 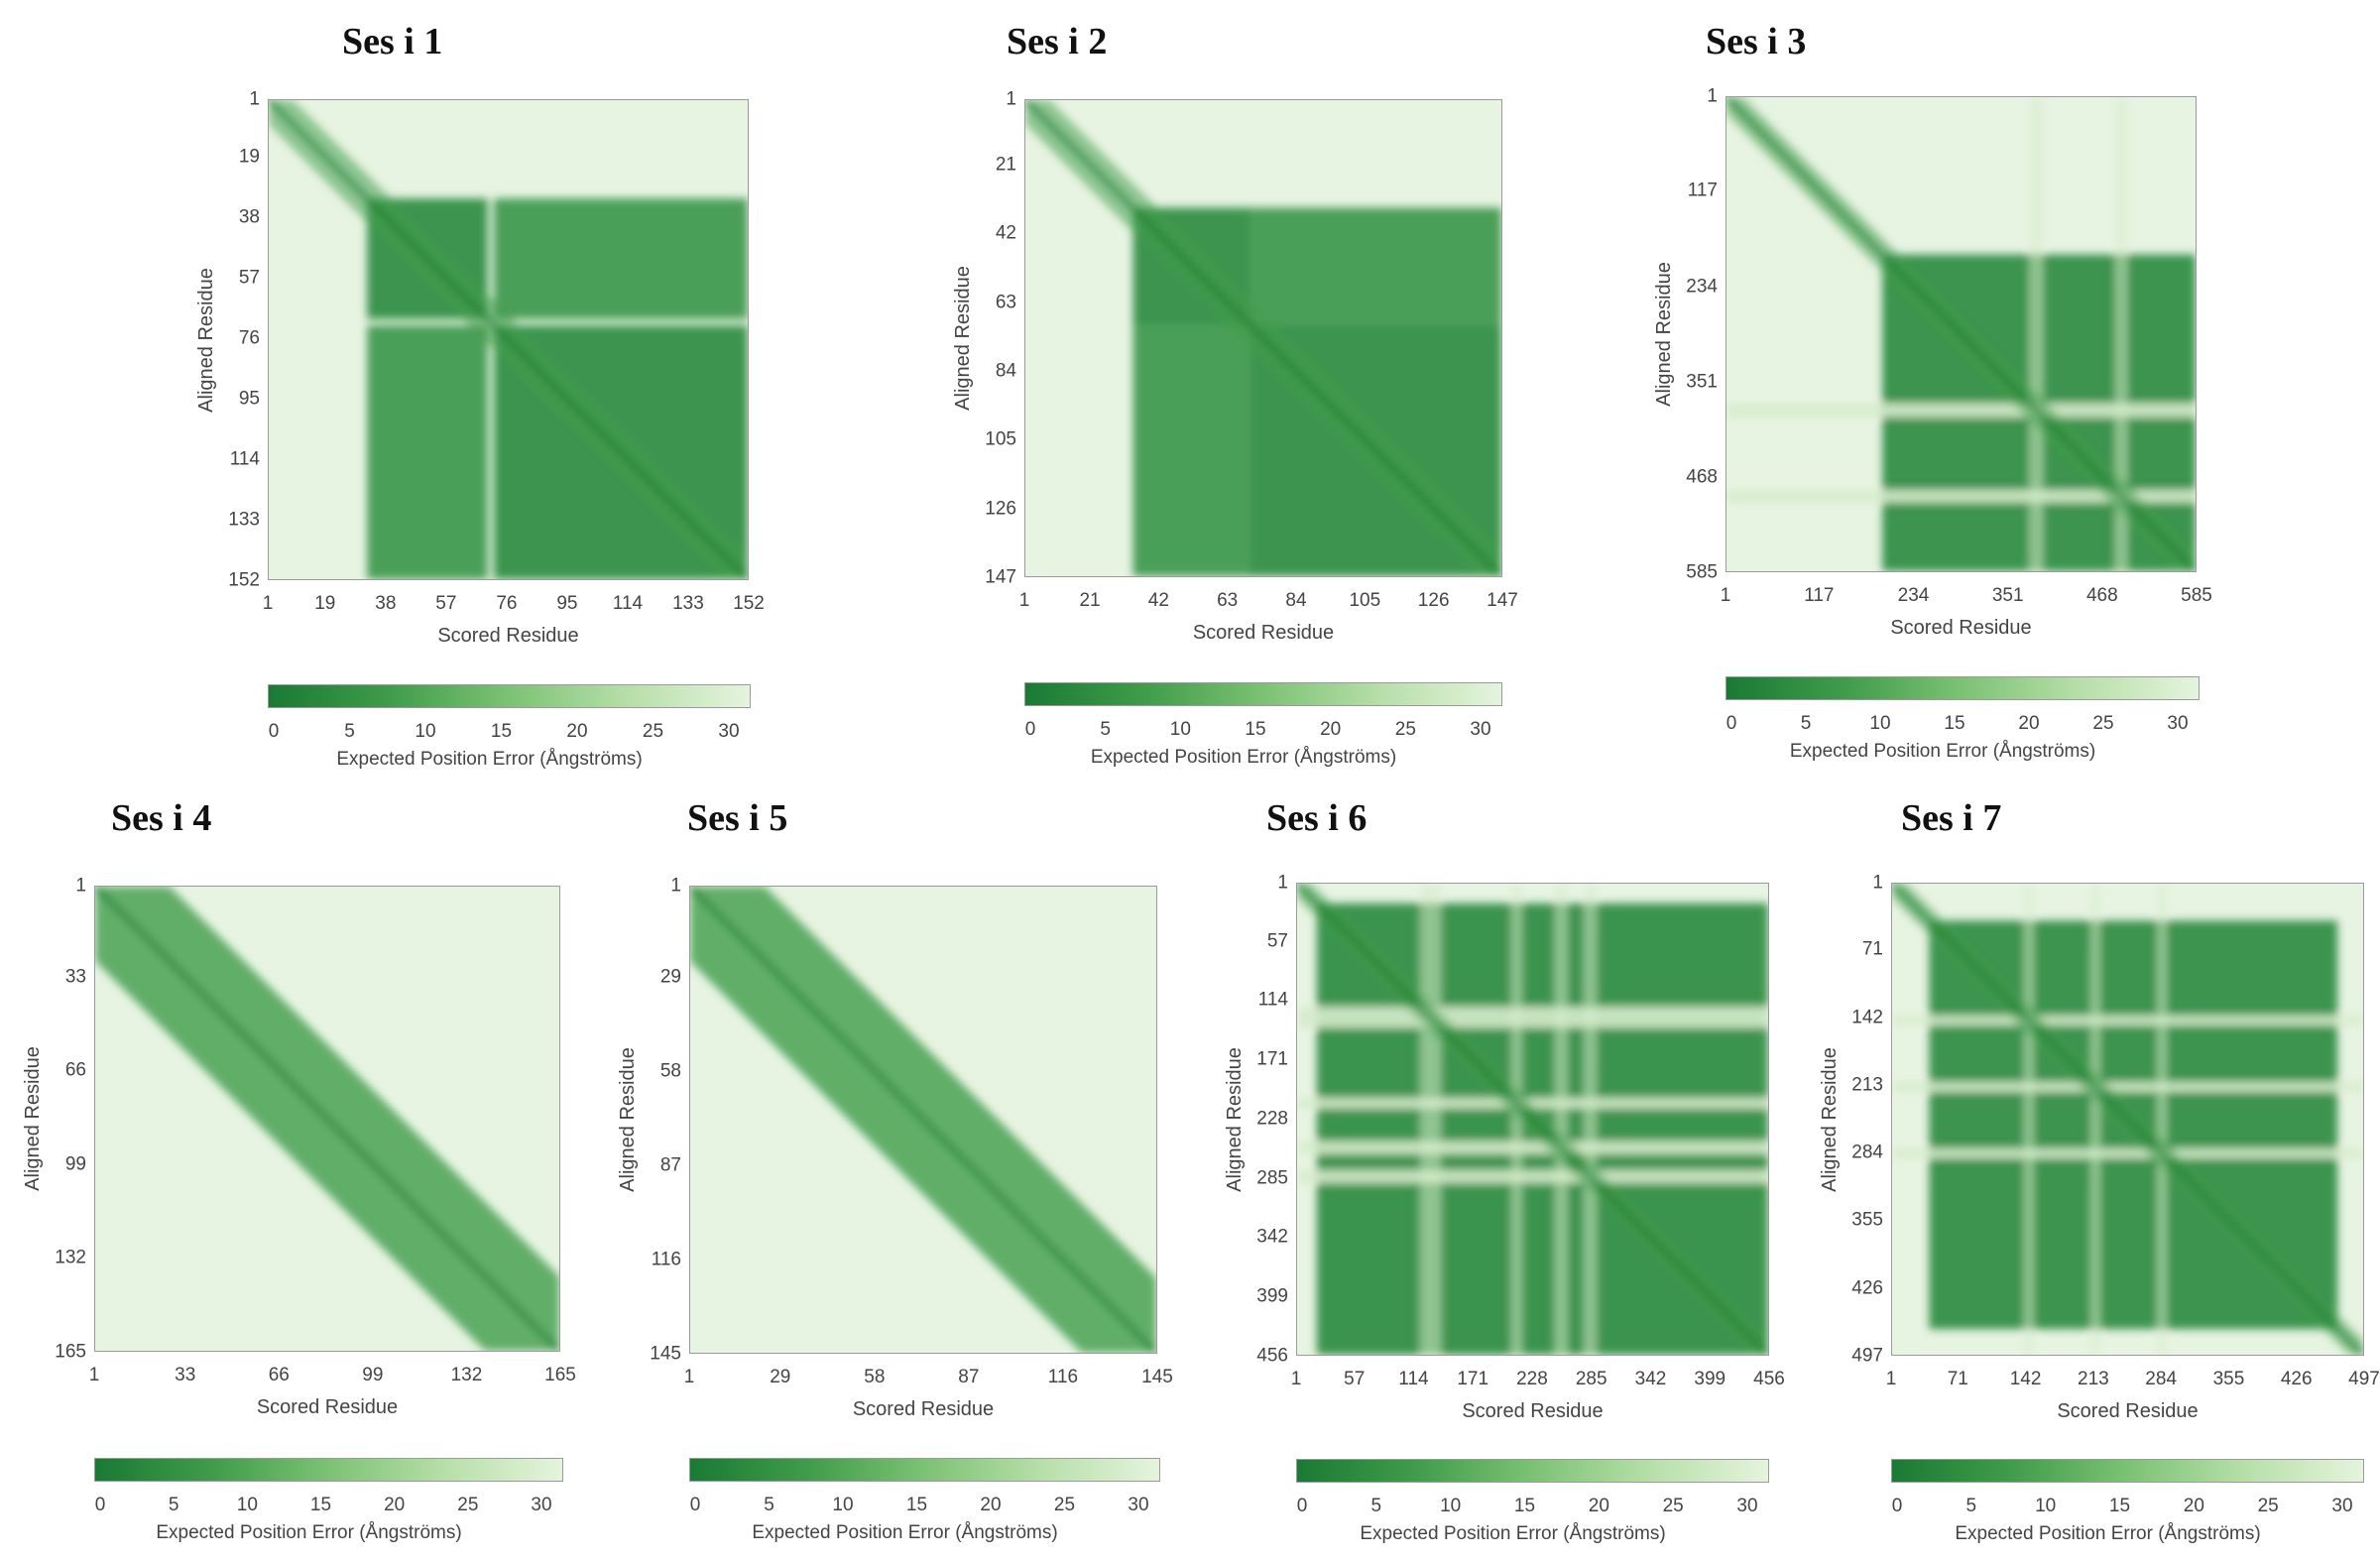 What do you see at coordinates (1005, 165) in the screenshot?
I see `y-tick-label: 21` at bounding box center [1005, 165].